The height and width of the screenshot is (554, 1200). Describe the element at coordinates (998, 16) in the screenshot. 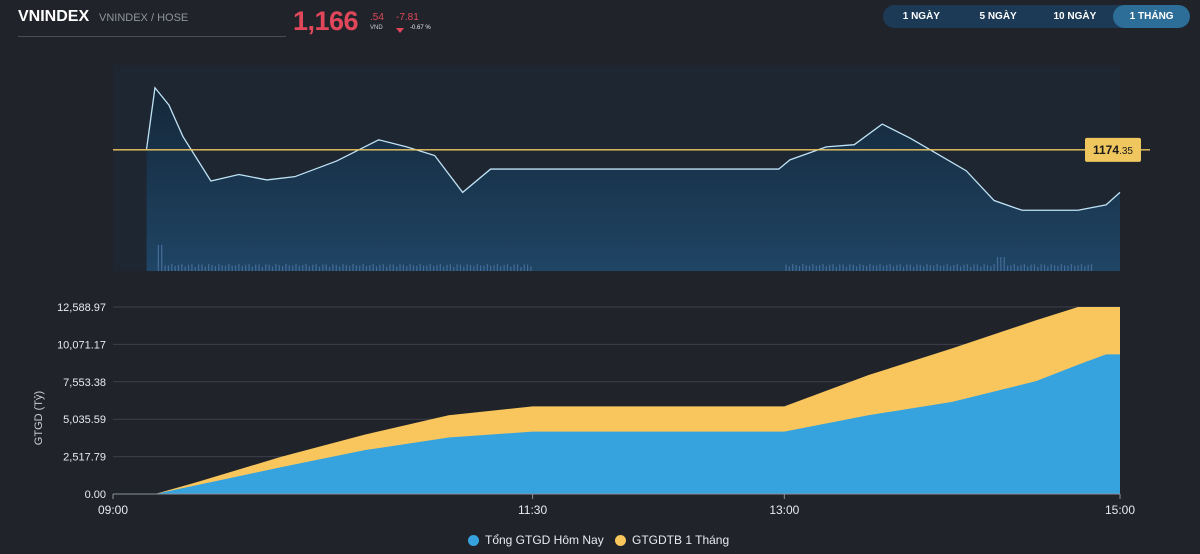

I see `tab-5-days: 5 NGÀY` at that location.